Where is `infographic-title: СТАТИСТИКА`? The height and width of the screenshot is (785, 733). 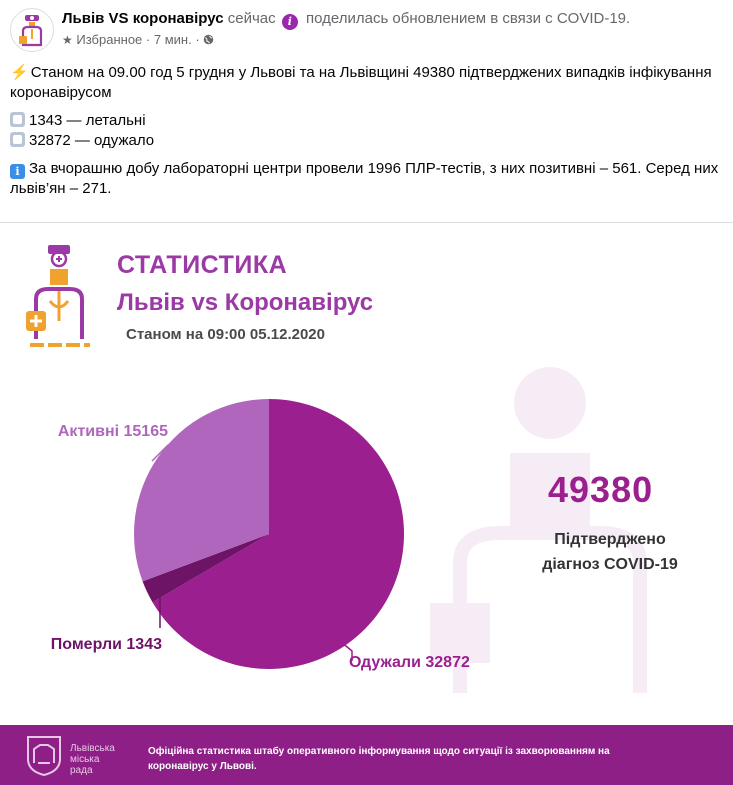
infographic-title: СТАТИСТИКА is located at coordinates (202, 265).